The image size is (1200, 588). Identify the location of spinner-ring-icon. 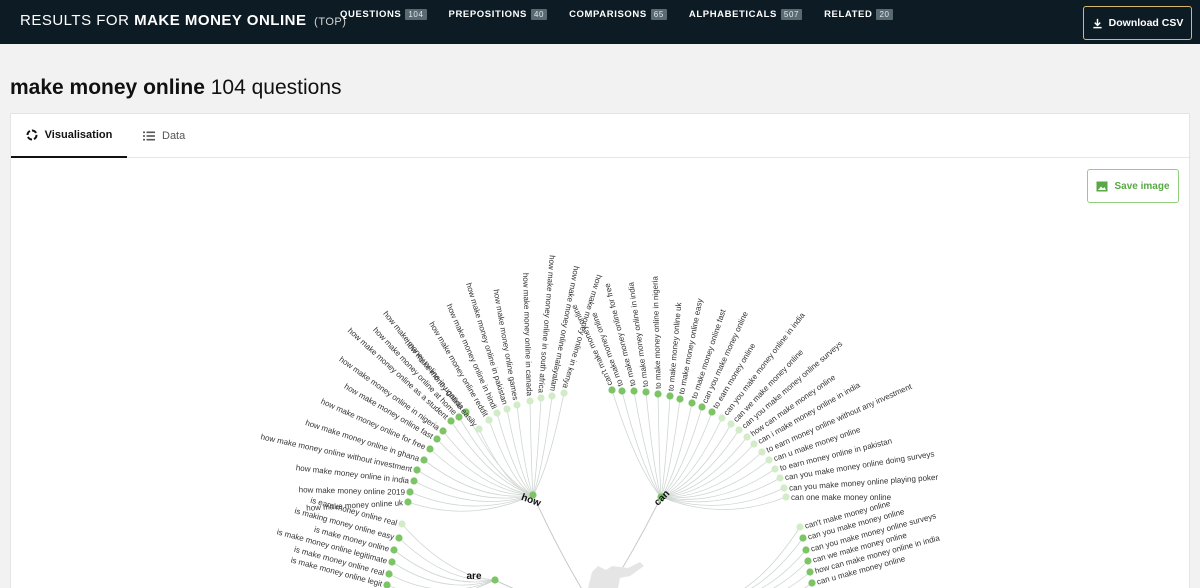
(32, 135).